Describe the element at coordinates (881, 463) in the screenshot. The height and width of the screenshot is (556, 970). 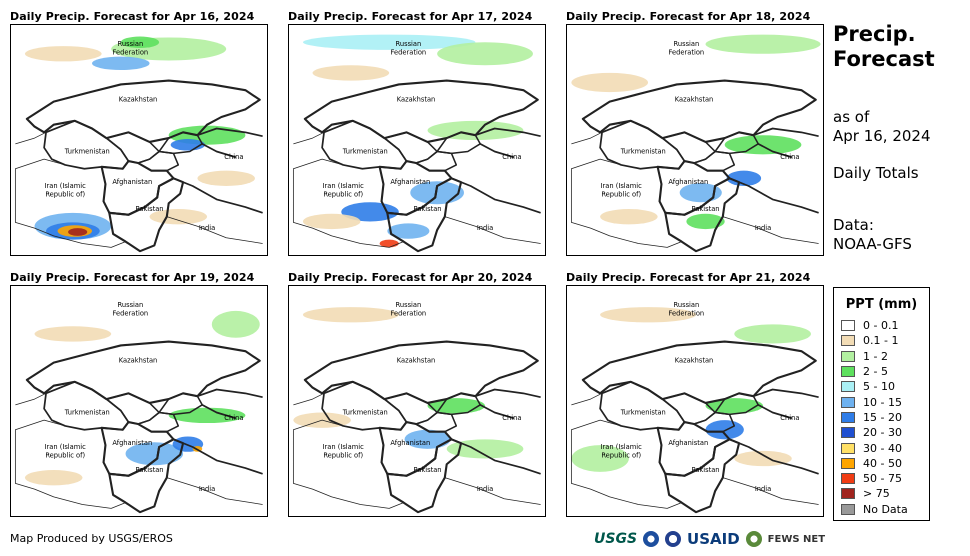
I see `legend-item: 40 - 50` at that location.